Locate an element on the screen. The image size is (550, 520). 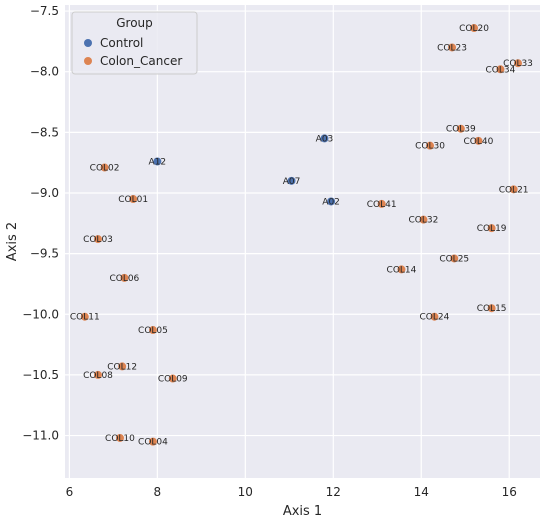
point-label: COL41 is located at coordinates (382, 205).